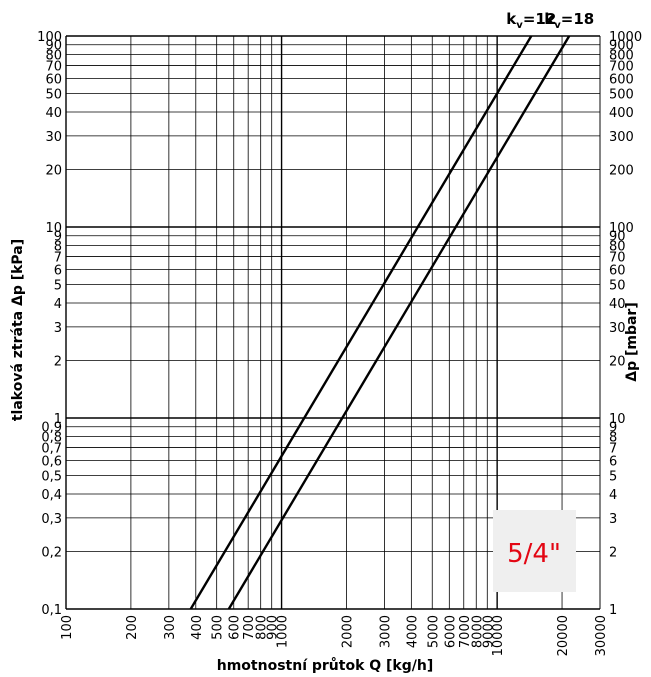 Image resolution: width=651 pixels, height=677 pixels. What do you see at coordinates (613, 449) in the screenshot?
I see `y-right-tick-label: 7` at bounding box center [613, 449].